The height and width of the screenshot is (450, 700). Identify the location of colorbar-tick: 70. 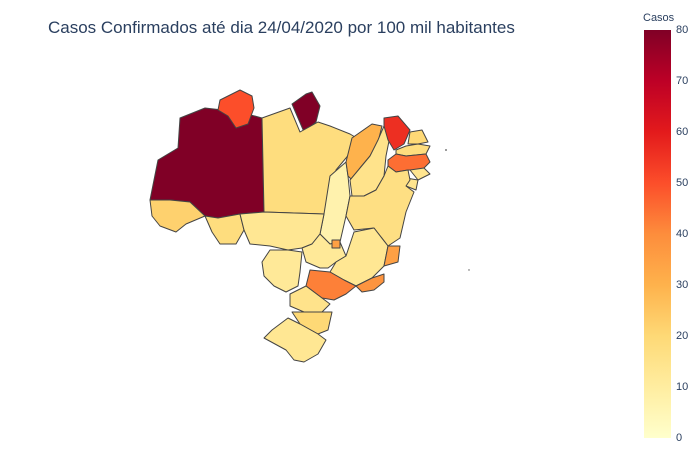
(682, 81).